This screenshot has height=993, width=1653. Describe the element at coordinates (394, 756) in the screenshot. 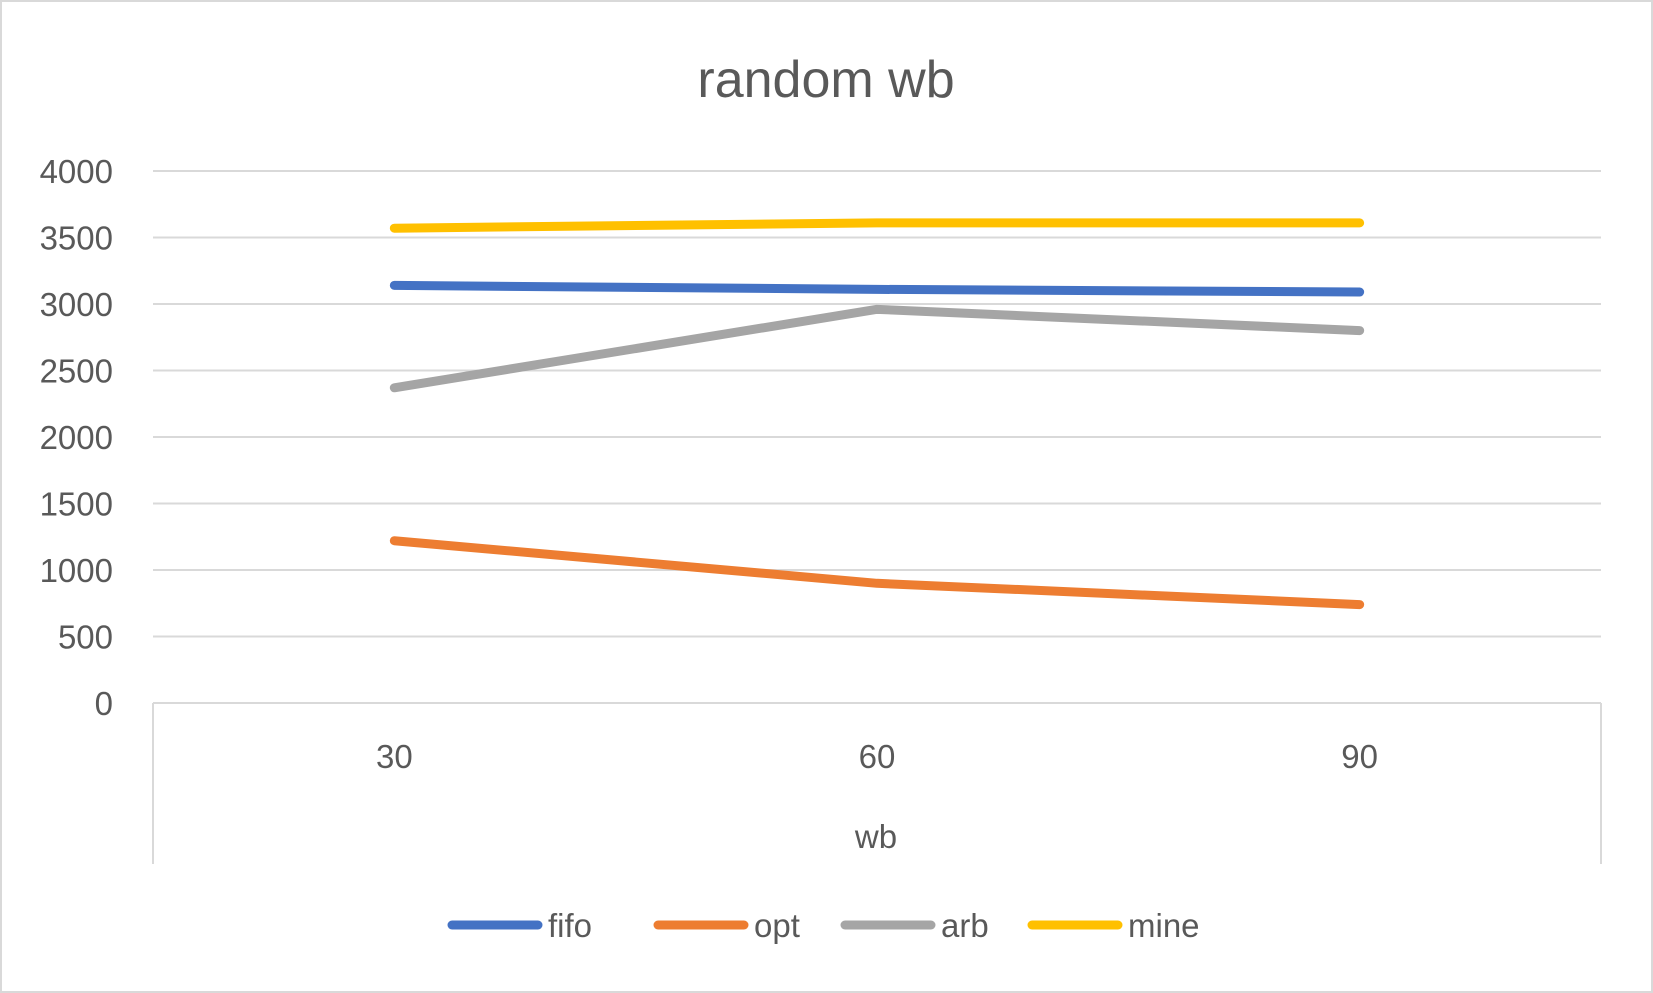

I see `x-tick-label: 30` at that location.